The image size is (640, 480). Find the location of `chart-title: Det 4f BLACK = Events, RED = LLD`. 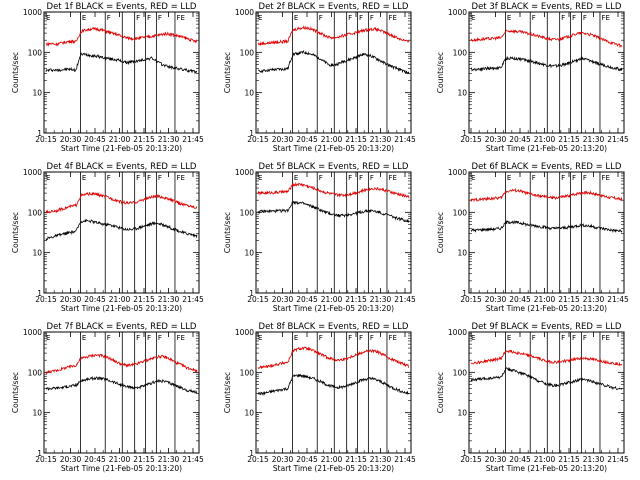

chart-title: Det 4f BLACK = Events, RED = LLD is located at coordinates (122, 167).